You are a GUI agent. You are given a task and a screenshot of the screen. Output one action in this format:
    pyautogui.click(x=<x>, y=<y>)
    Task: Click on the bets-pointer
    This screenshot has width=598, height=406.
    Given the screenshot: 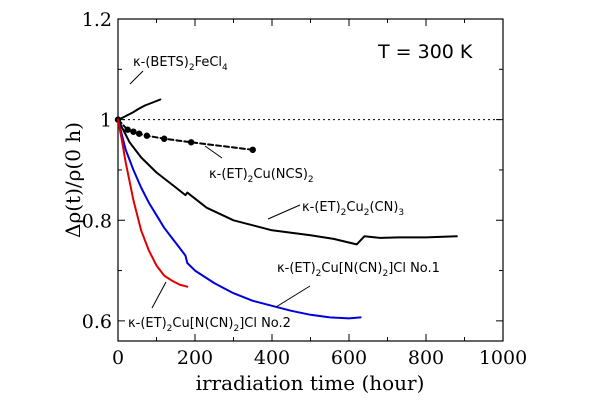 What is the action you would take?
    pyautogui.click(x=136, y=77)
    